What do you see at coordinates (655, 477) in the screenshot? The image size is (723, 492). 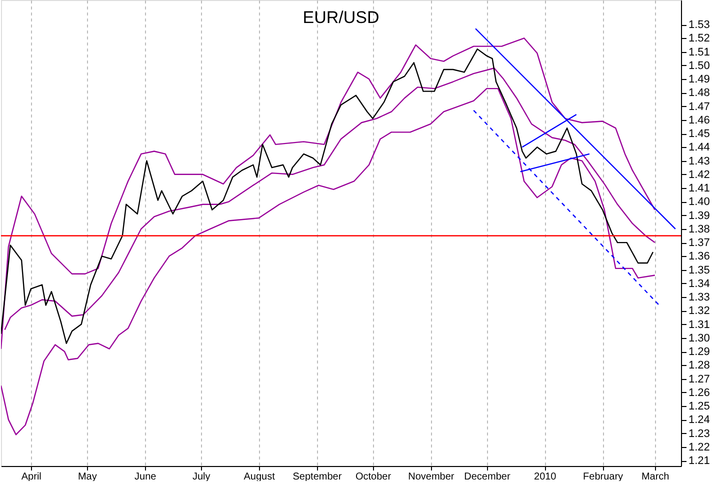 I see `x-tick-label: March` at bounding box center [655, 477].